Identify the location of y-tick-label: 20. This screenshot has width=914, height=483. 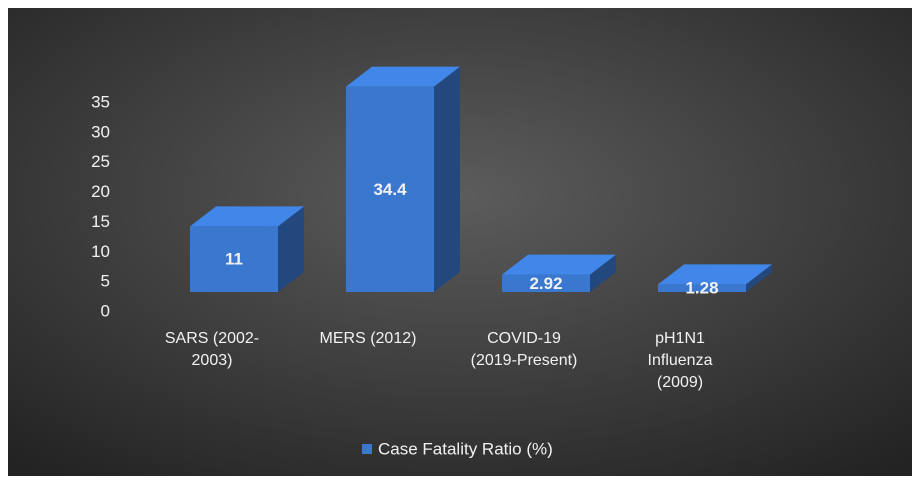
(100, 191).